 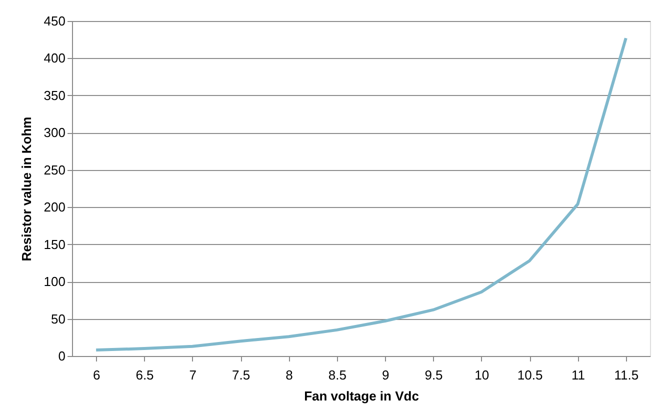 What do you see at coordinates (145, 375) in the screenshot?
I see `x-tick-label: 6.5` at bounding box center [145, 375].